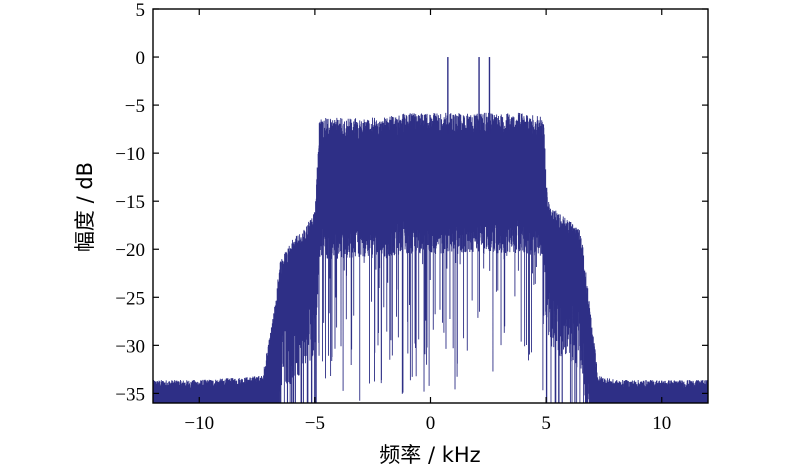 The height and width of the screenshot is (471, 800). Describe the element at coordinates (141, 58) in the screenshot. I see `y-tick-label: 0` at that location.